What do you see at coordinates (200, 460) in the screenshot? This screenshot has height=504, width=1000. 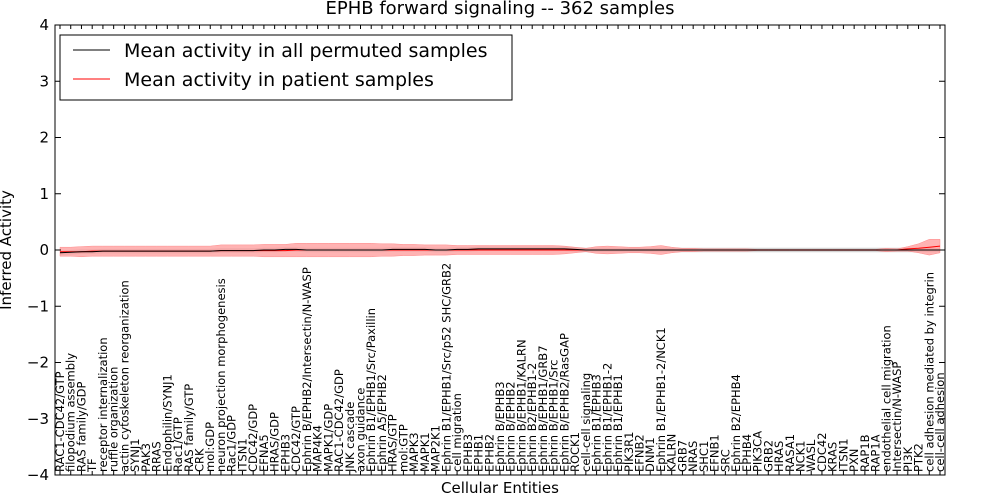 I see `x-tick-label: CRK` at bounding box center [200, 460].